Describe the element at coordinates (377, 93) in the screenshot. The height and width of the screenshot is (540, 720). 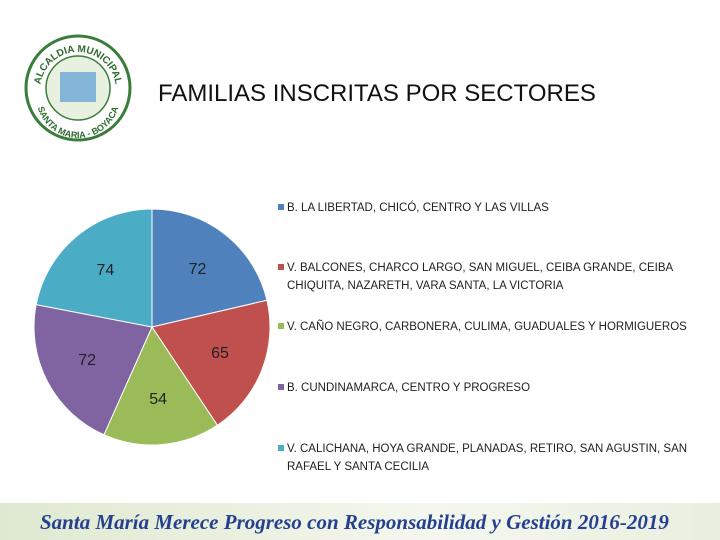
I see `chart-title: FAMILIAS INSCRITAS POR SECTORES` at that location.